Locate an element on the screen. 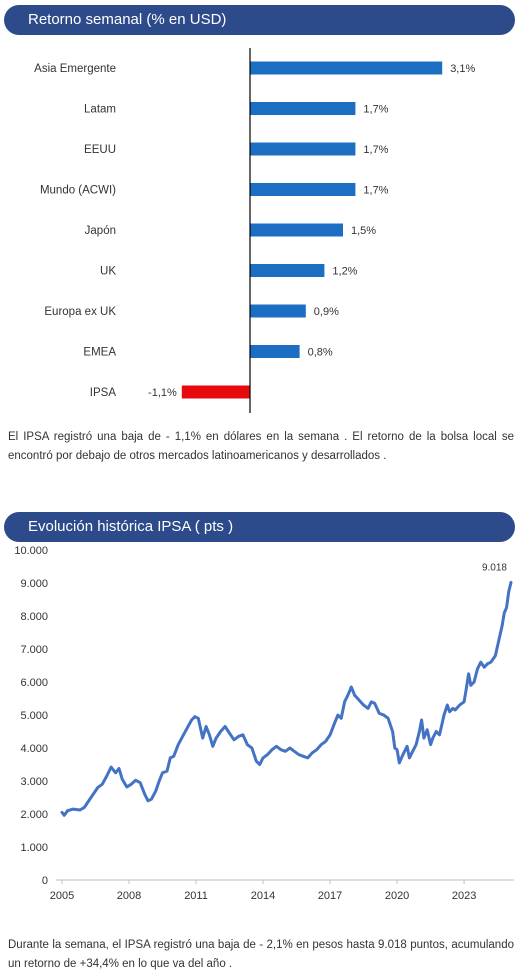 Image resolution: width=520 pixels, height=980 pixels. category-label: UK is located at coordinates (108, 272).